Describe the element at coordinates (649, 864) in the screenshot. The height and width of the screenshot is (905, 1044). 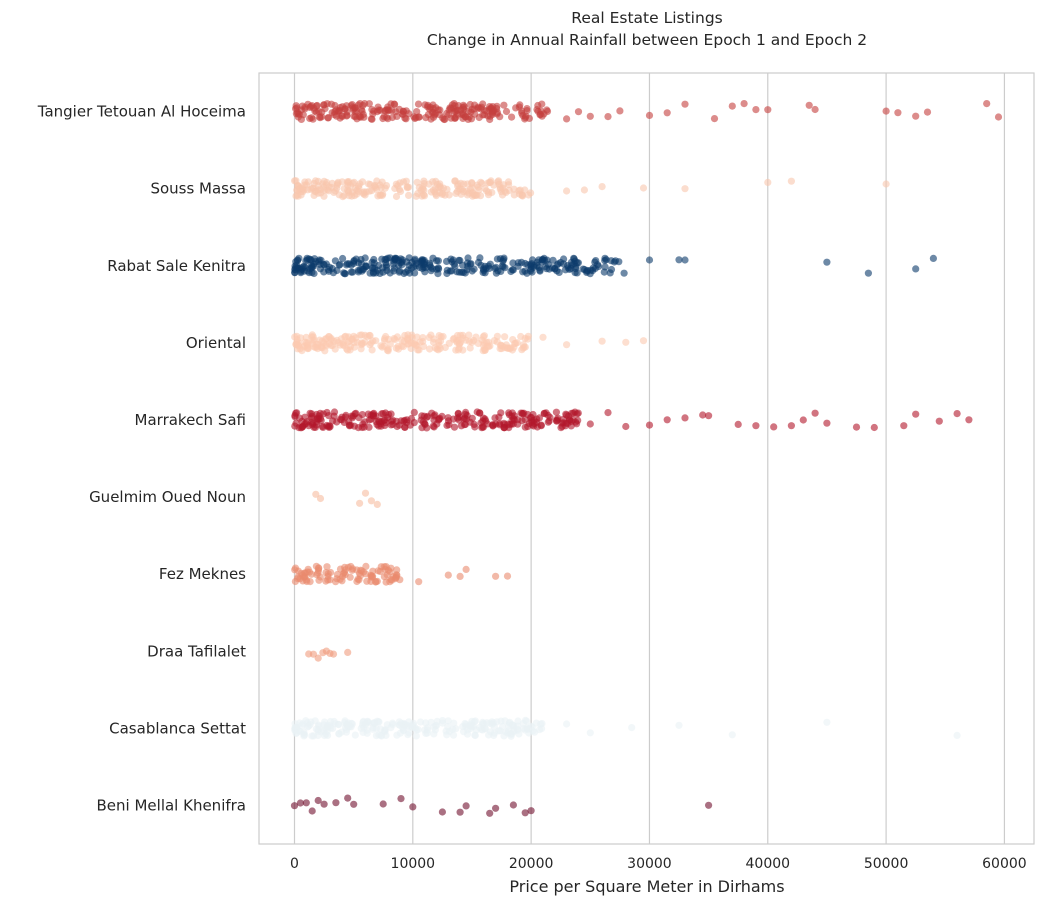
I see `x-tick-label: 30000` at that location.